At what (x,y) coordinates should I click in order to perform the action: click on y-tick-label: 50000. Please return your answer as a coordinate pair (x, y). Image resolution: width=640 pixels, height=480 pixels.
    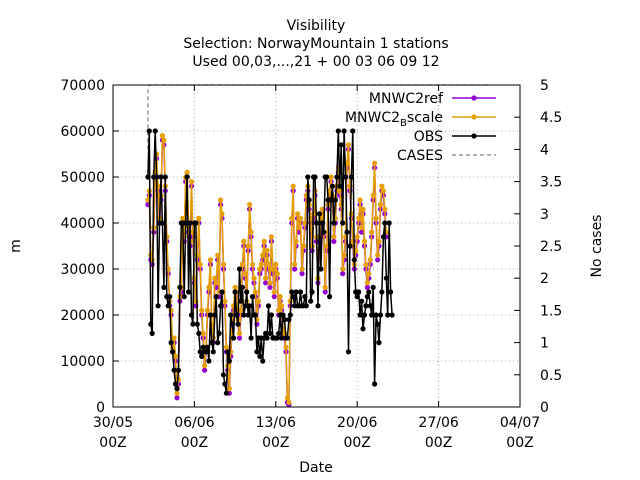
    Looking at the image, I should click on (82, 178).